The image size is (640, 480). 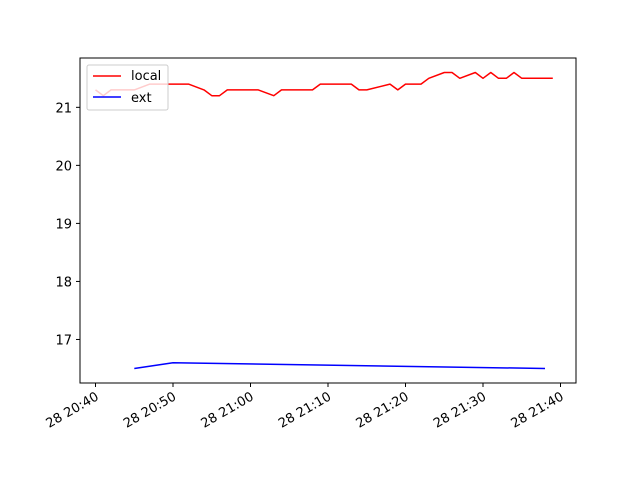 I want to click on y-tick-label: 20, so click(x=63, y=166).